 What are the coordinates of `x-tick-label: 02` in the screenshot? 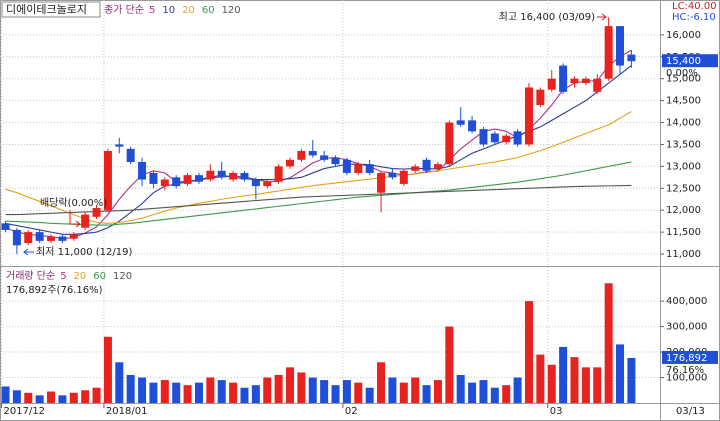 It's located at (351, 411).